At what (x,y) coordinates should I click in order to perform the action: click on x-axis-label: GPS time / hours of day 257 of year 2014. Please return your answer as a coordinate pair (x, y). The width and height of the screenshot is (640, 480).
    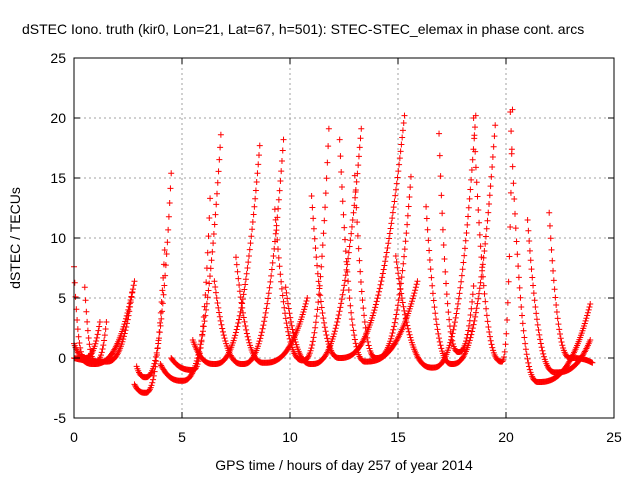
    Looking at the image, I should click on (344, 465).